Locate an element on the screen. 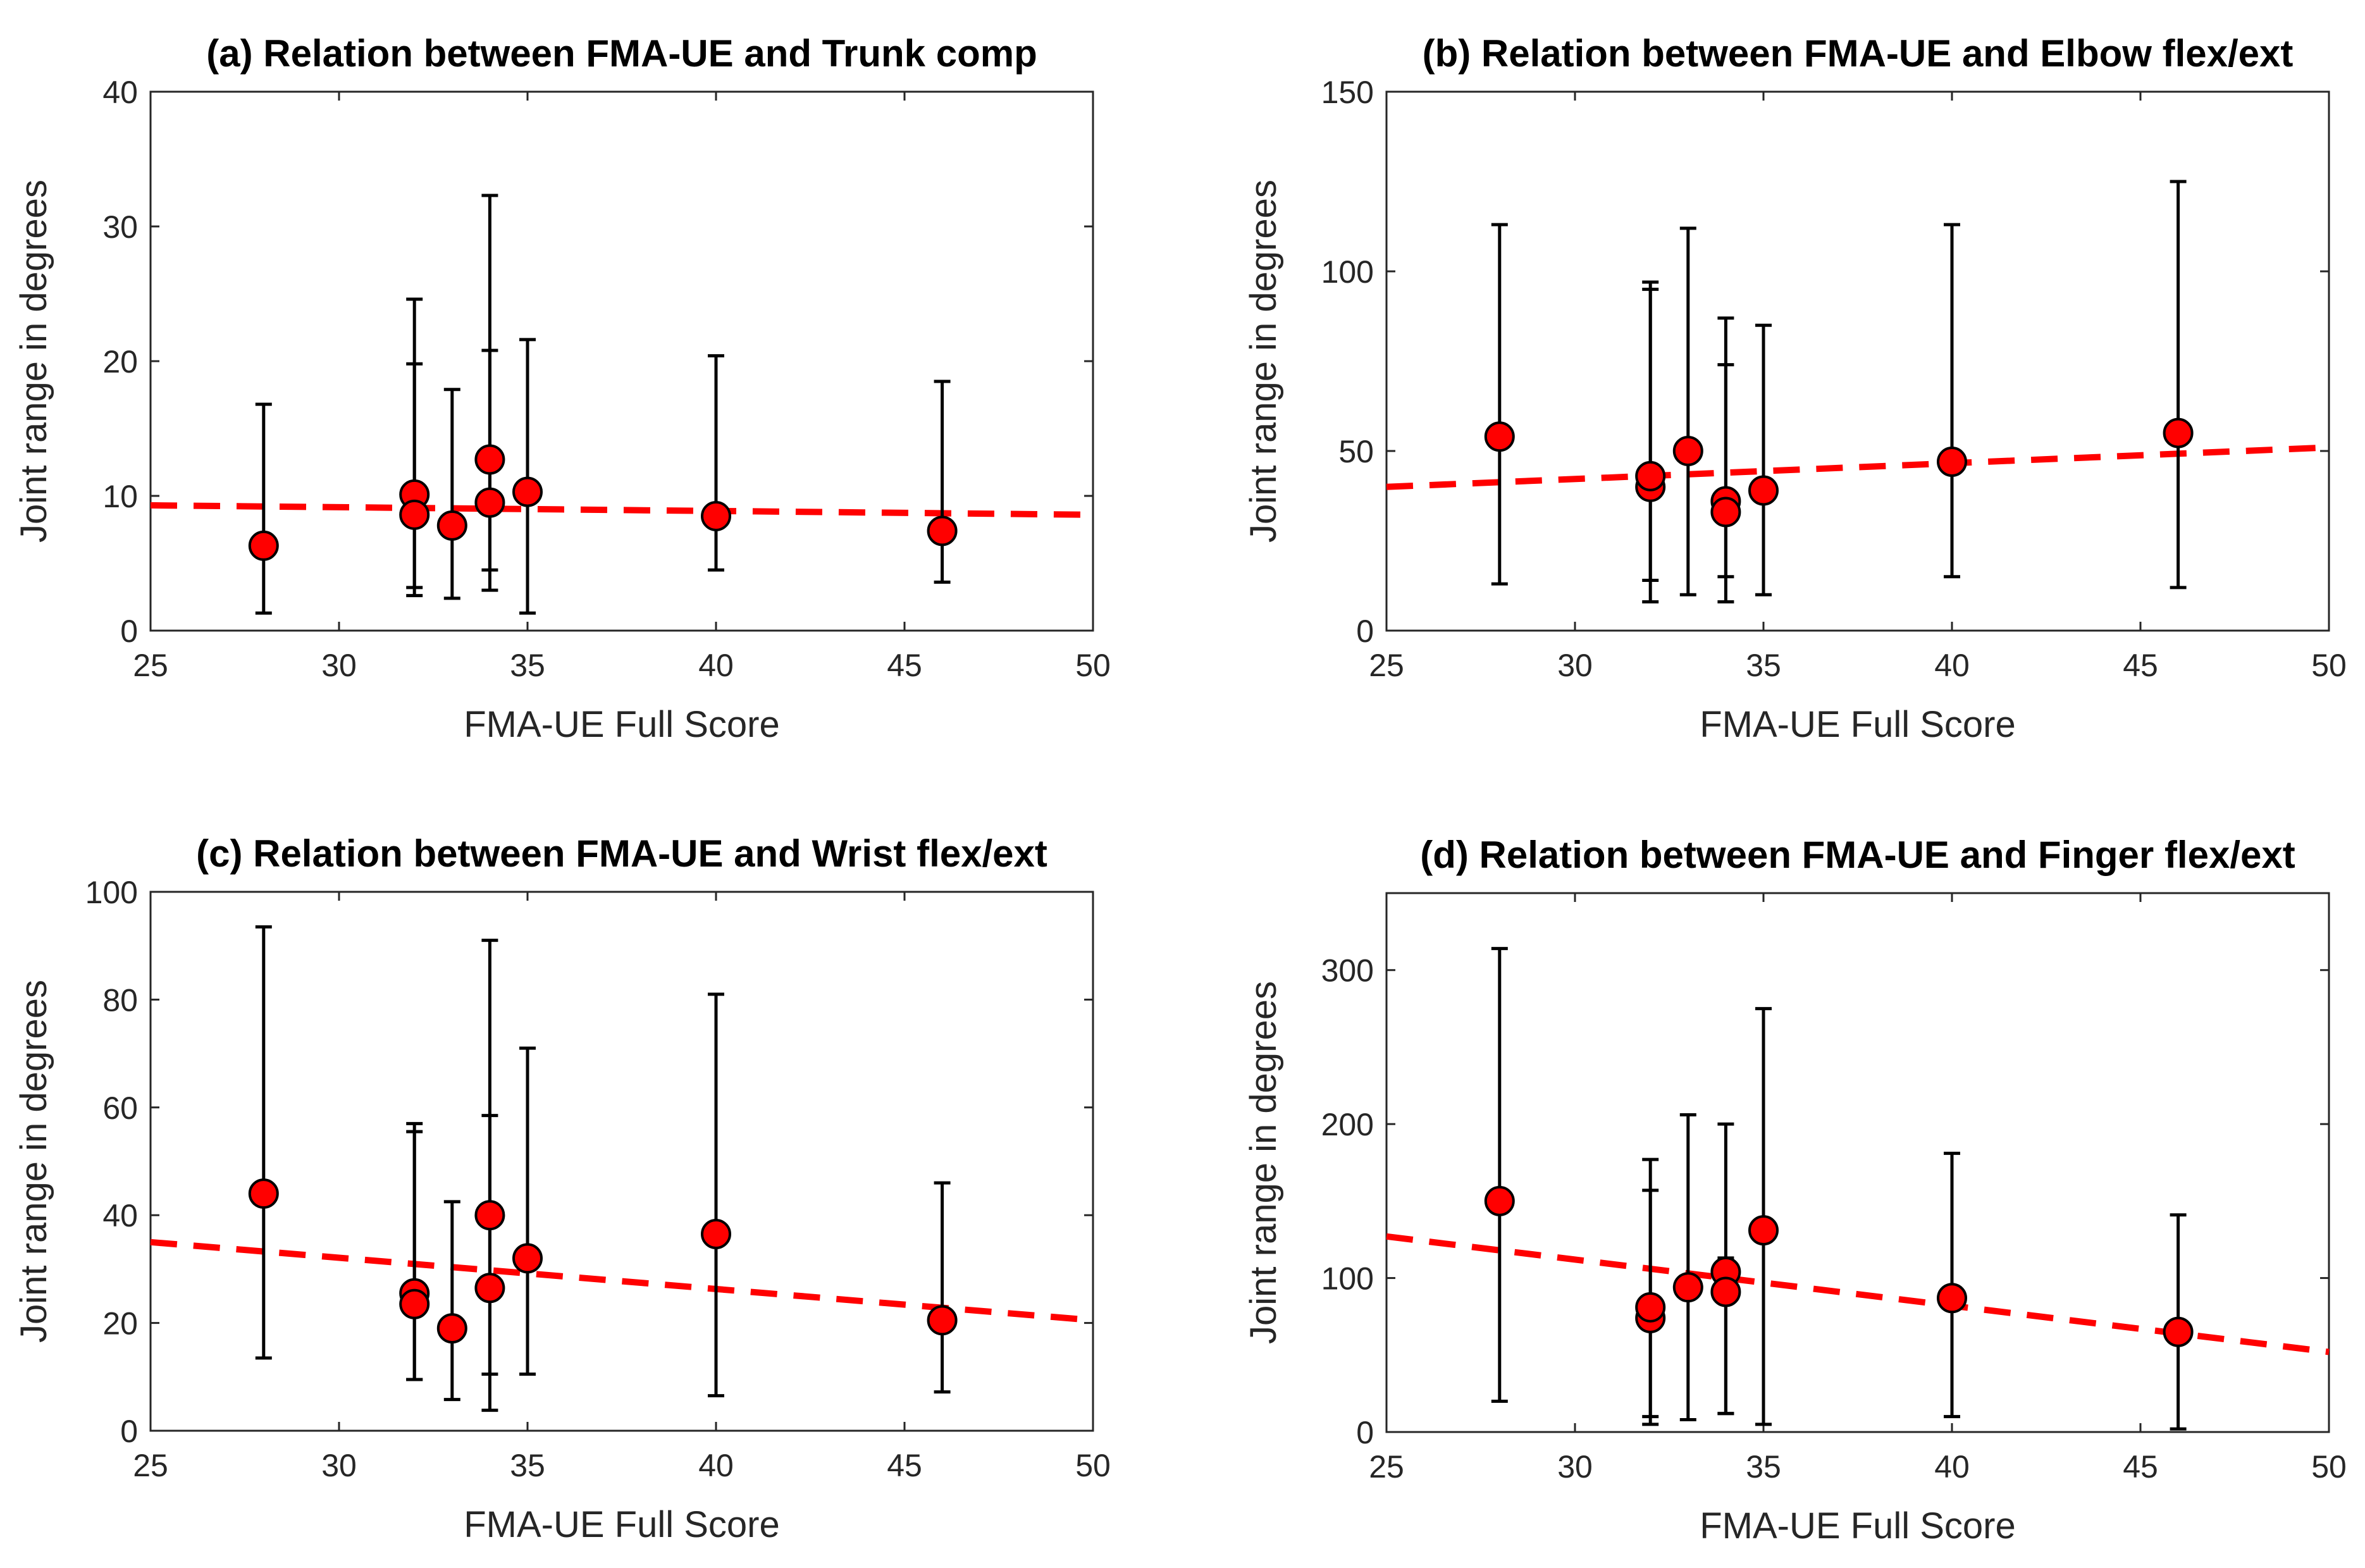  x-tick-label: 50 is located at coordinates (2329, 1467).